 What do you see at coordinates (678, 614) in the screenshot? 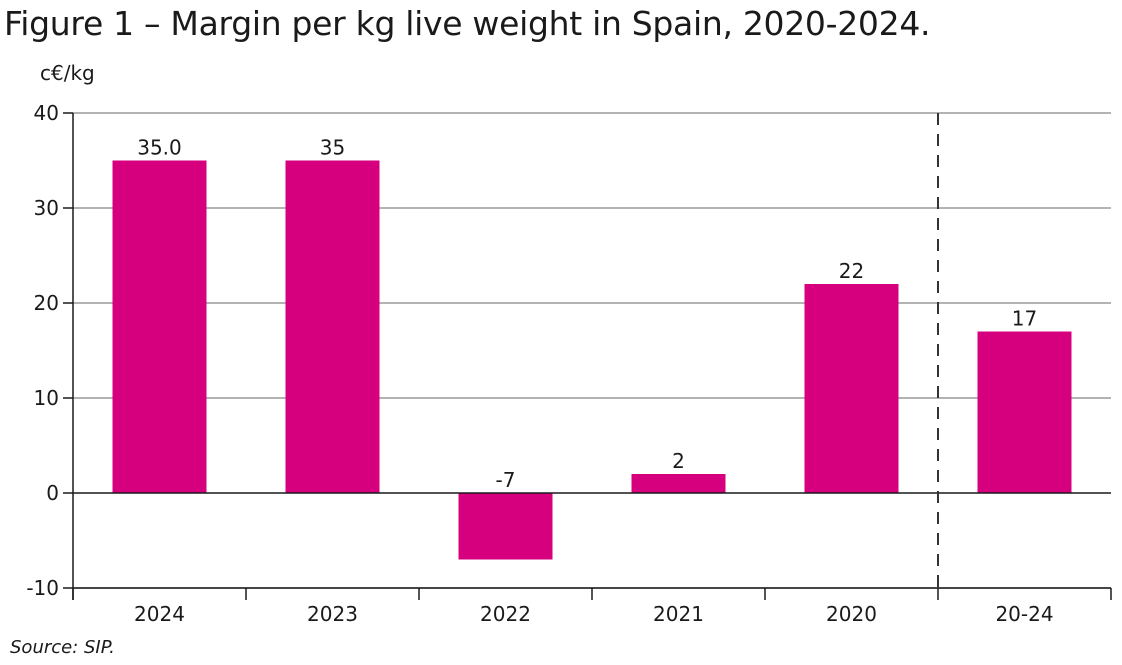
I see `x-tick-label-2021: 2021` at bounding box center [678, 614].